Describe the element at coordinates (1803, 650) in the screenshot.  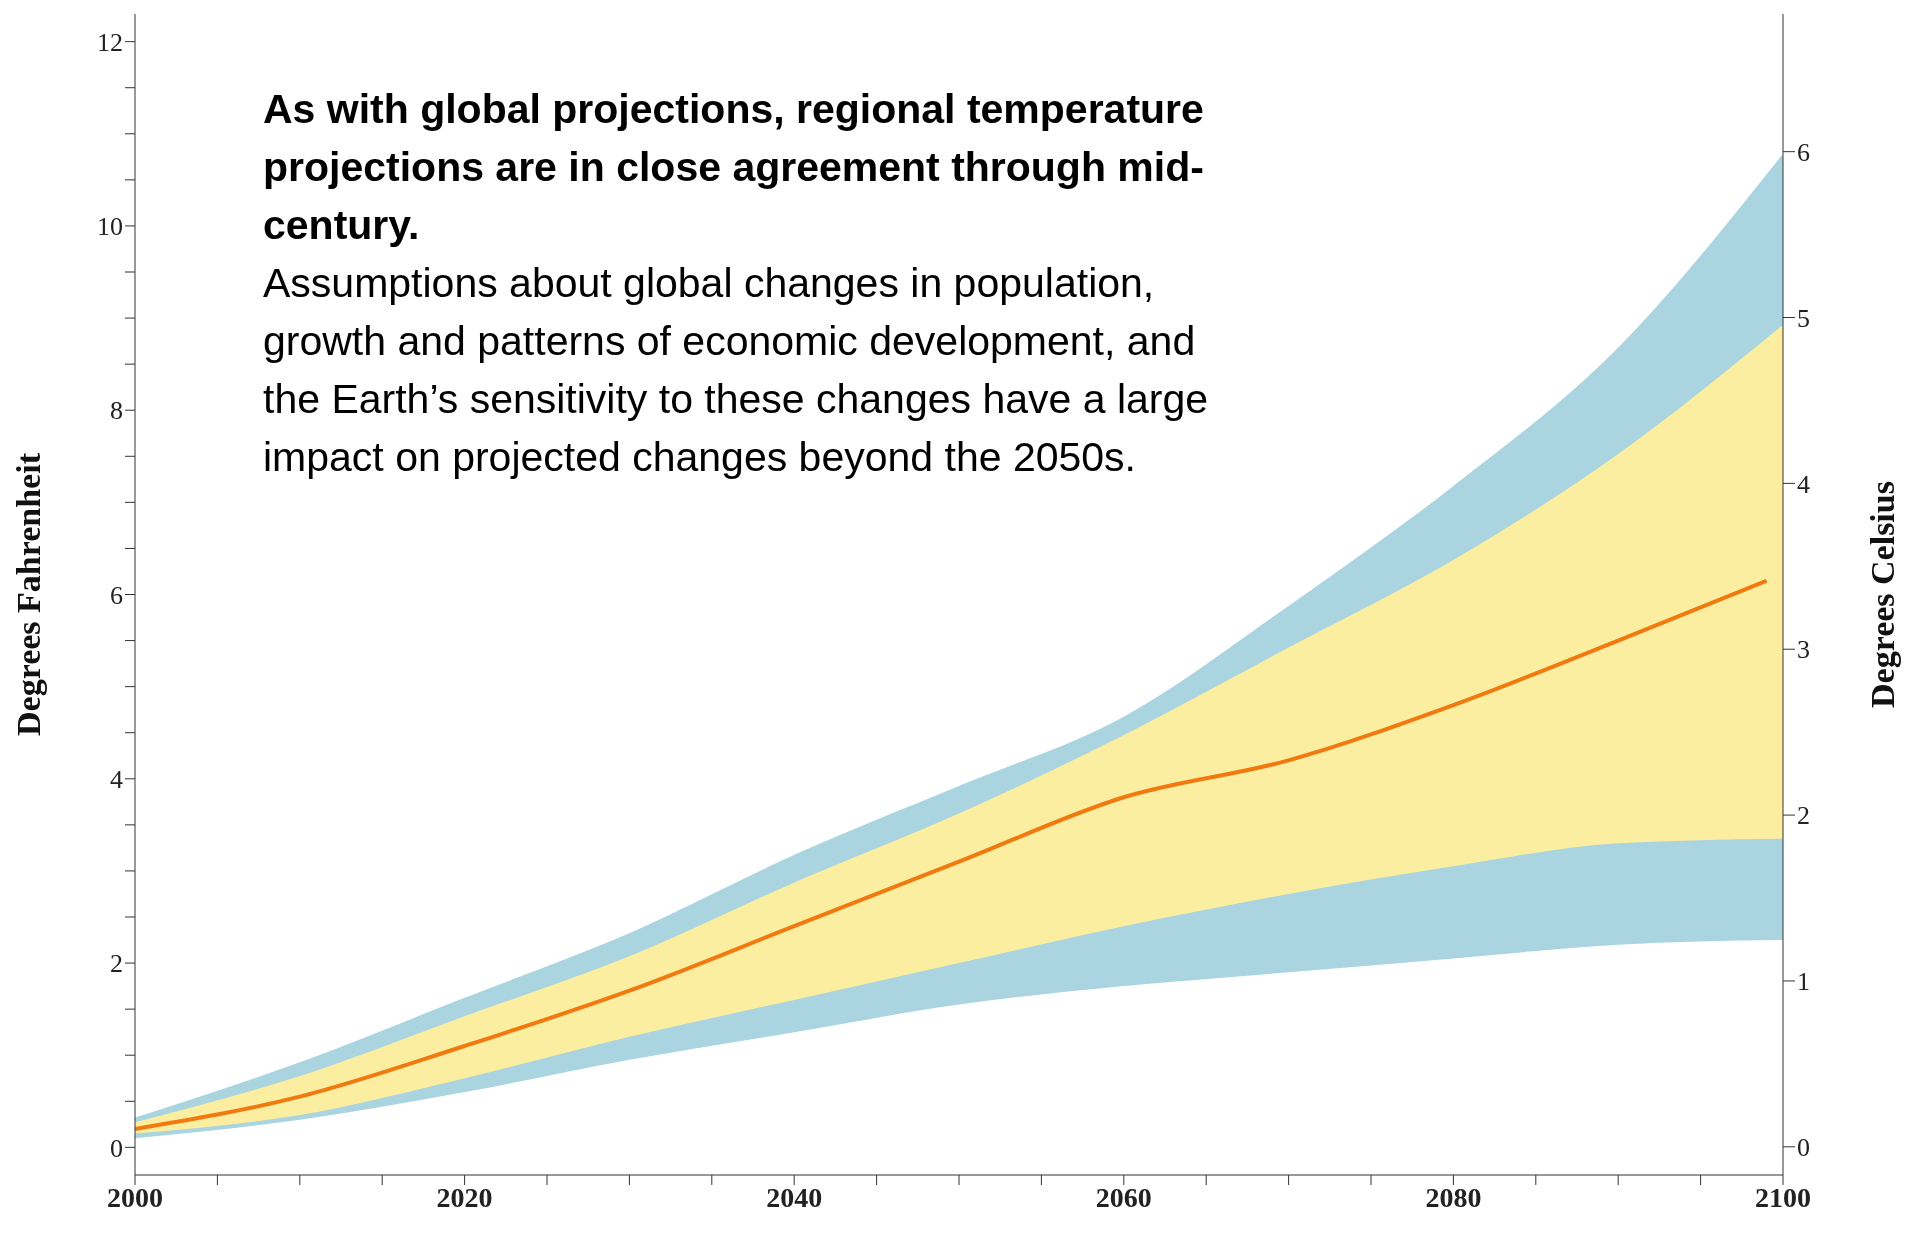
I see `y2-tick-label: 3` at that location.